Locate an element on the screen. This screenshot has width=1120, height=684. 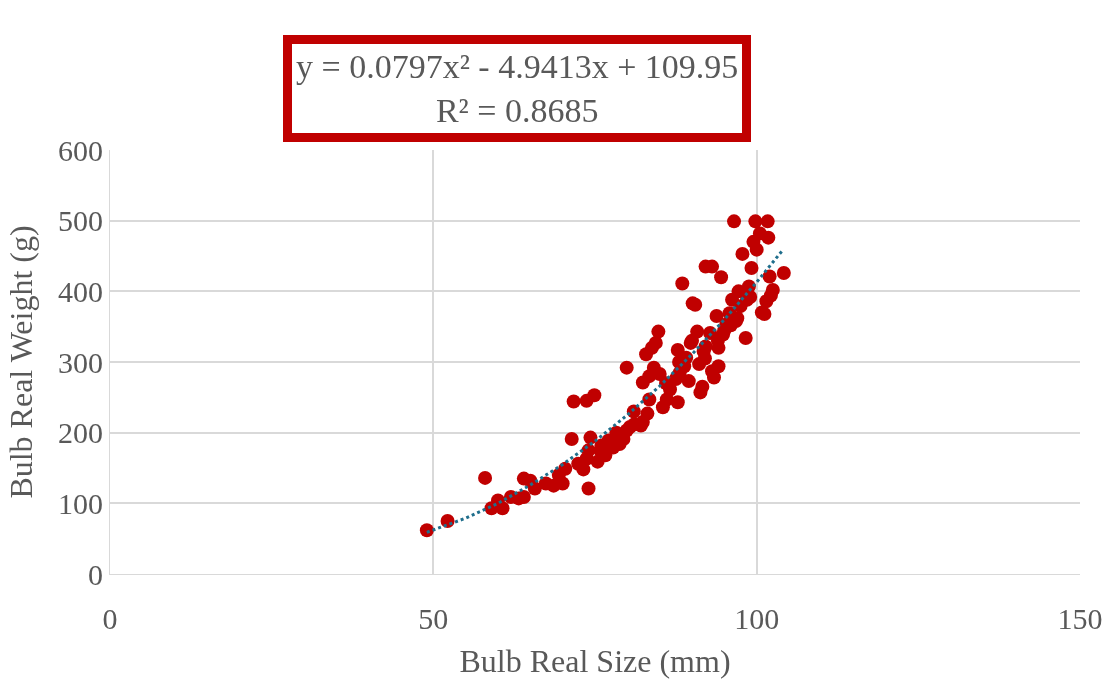
x-tick-label: 150 is located at coordinates (1080, 618).